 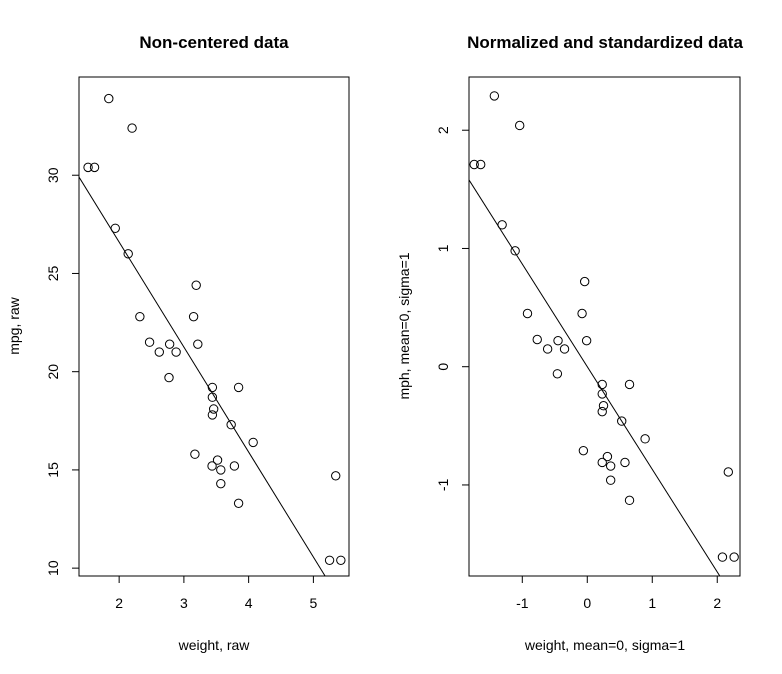 What do you see at coordinates (313, 603) in the screenshot?
I see `x-tick-label: 5` at bounding box center [313, 603].